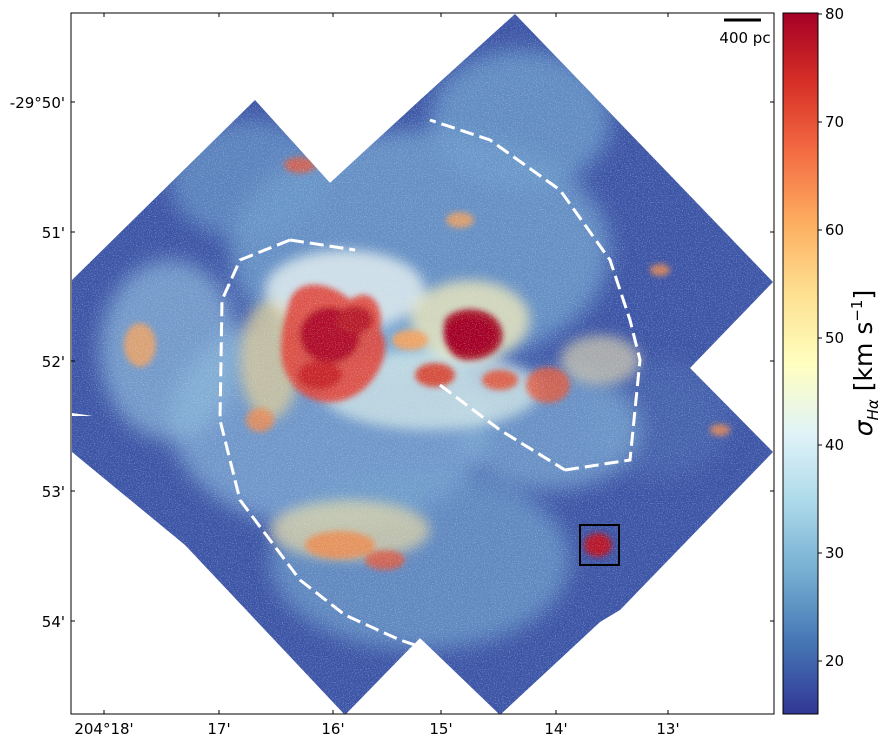  What do you see at coordinates (53, 492) in the screenshot?
I see `dec-tick-label: 53'` at bounding box center [53, 492].